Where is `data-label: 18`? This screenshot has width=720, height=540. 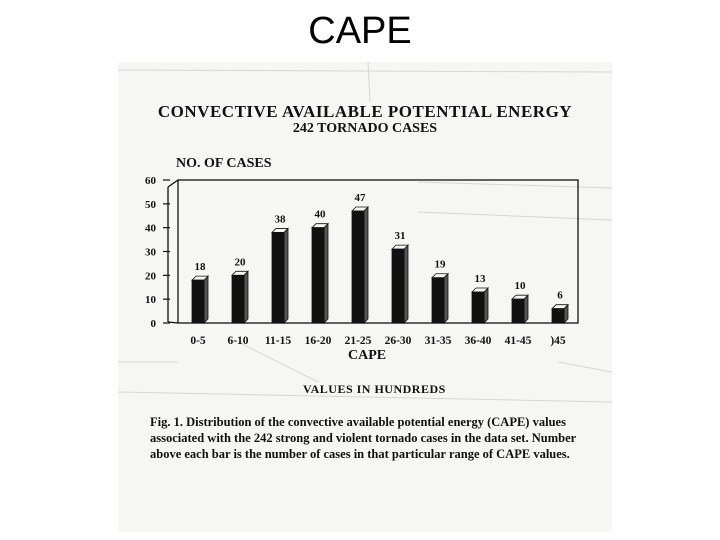
data-label: 18 is located at coordinates (201, 267).